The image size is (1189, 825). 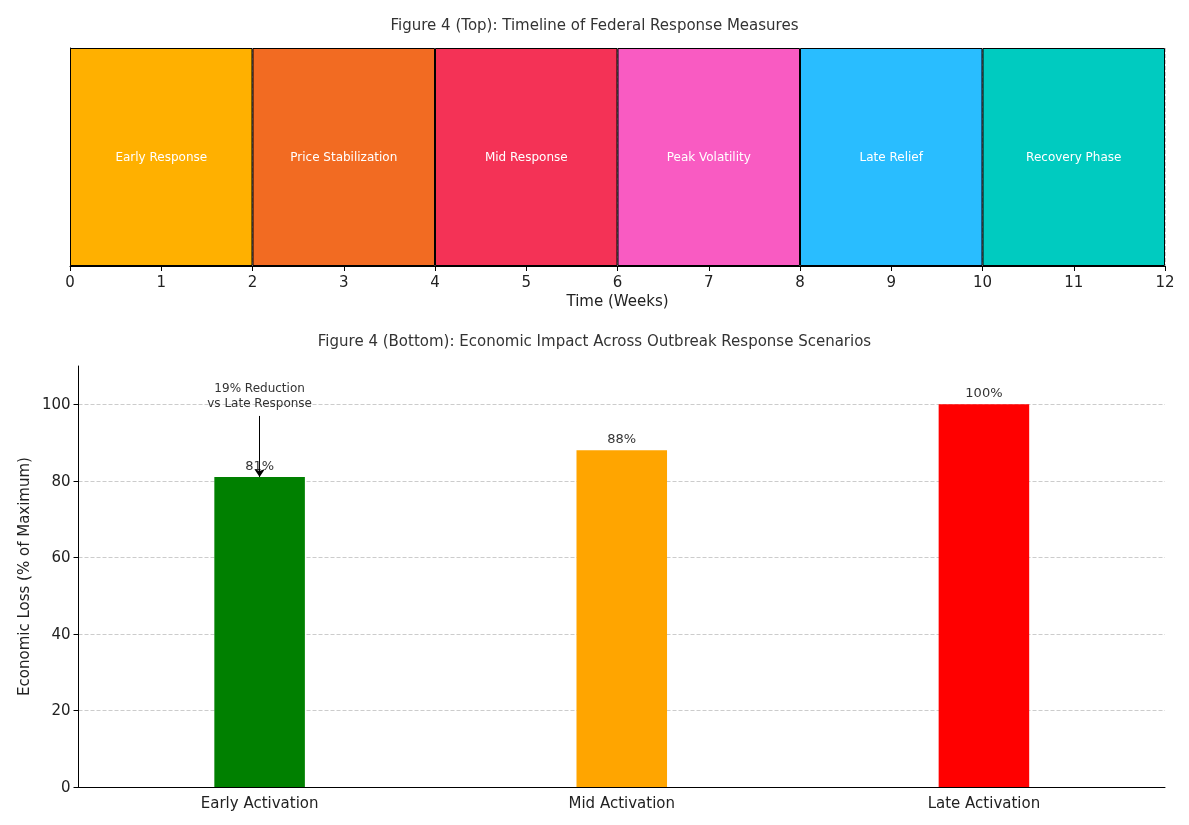 I want to click on series-label: Late Relief, so click(x=891, y=157).